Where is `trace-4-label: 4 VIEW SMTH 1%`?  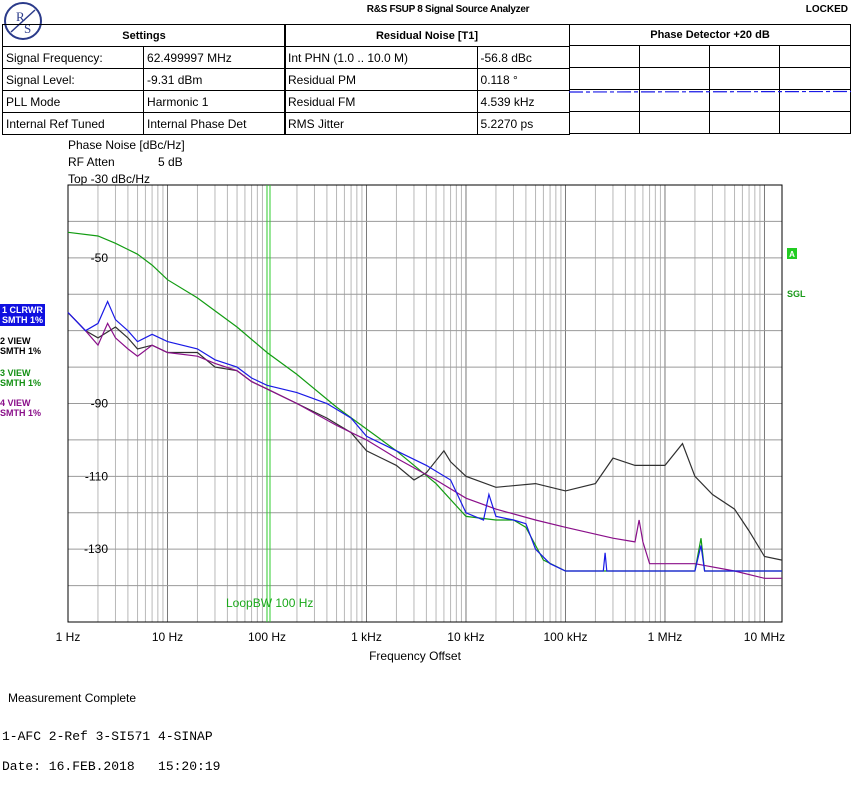
trace-4-label: 4 VIEW SMTH 1% is located at coordinates (20, 408).